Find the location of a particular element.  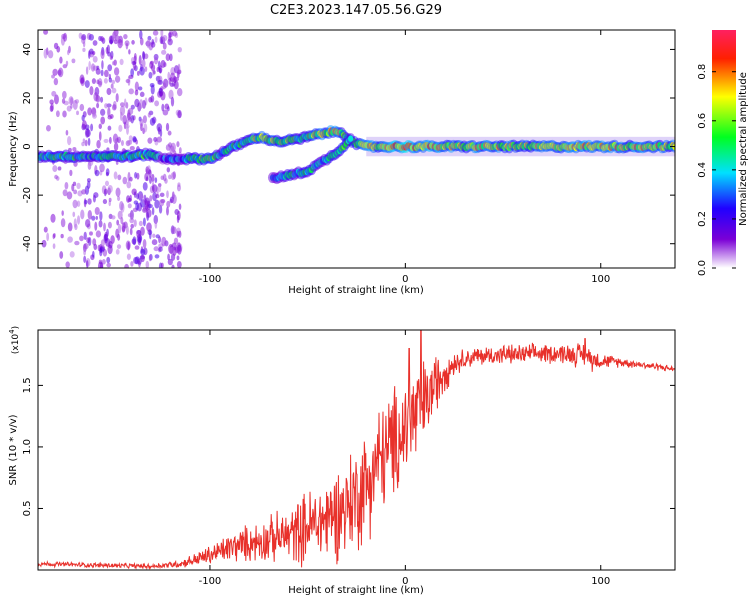

spectrogram-ytick-label: 20 is located at coordinates (27, 98).